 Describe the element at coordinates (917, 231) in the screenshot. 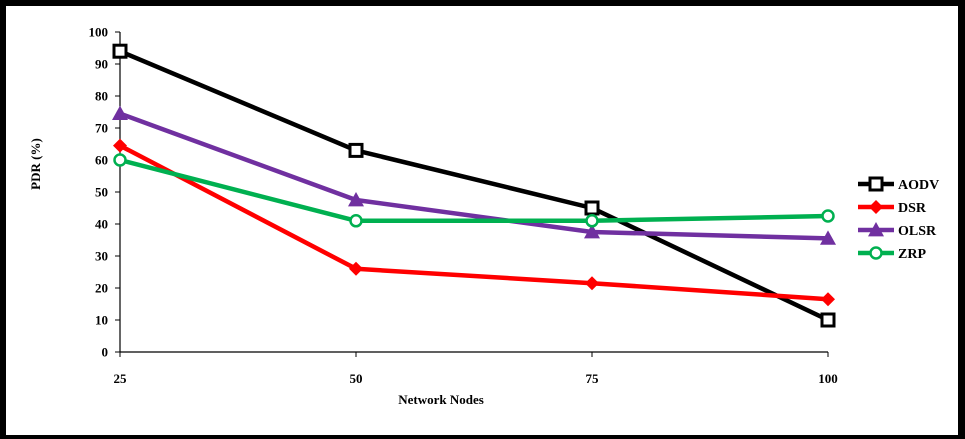

I see `legend-label-olsr: OLSR` at that location.